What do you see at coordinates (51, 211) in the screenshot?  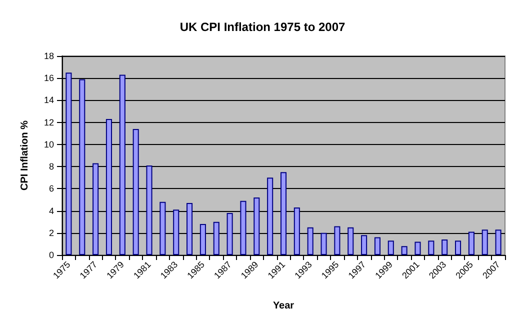 I see `y-tick-label: 4` at bounding box center [51, 211].